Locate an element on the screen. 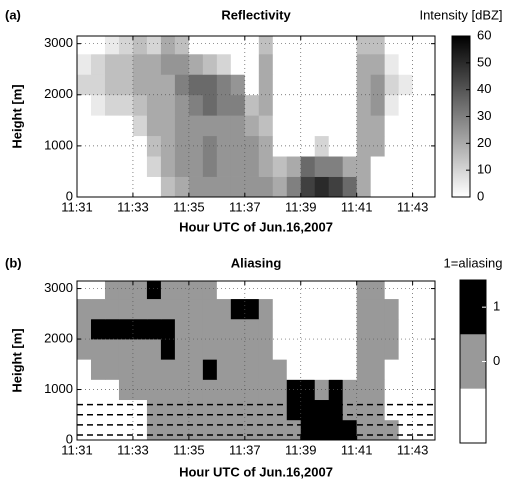 The height and width of the screenshot is (483, 514). colorbar-label: 1=aliasing is located at coordinates (473, 262).